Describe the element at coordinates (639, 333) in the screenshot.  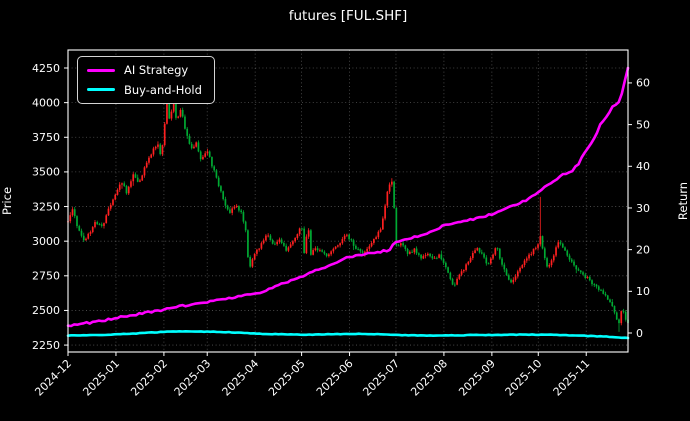
I see `return-tick-label: 0` at that location.